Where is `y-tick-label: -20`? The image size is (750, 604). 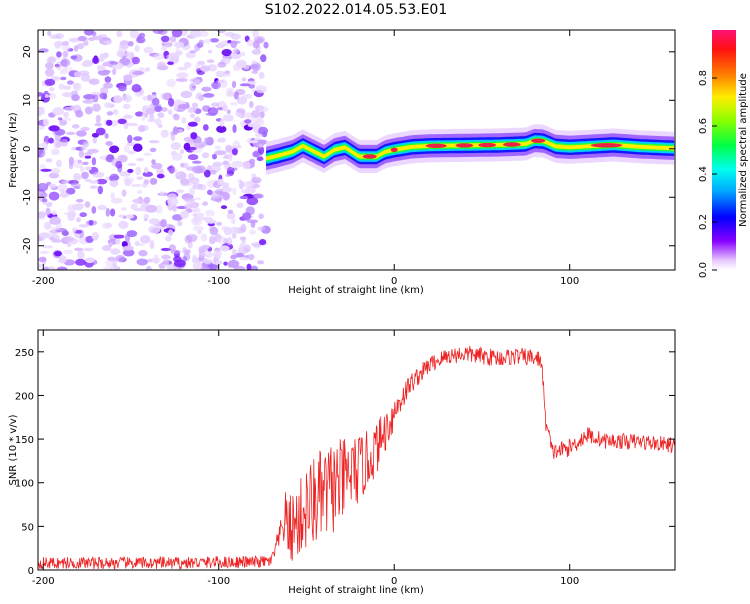
y-tick-label: -20 is located at coordinates (27, 246).